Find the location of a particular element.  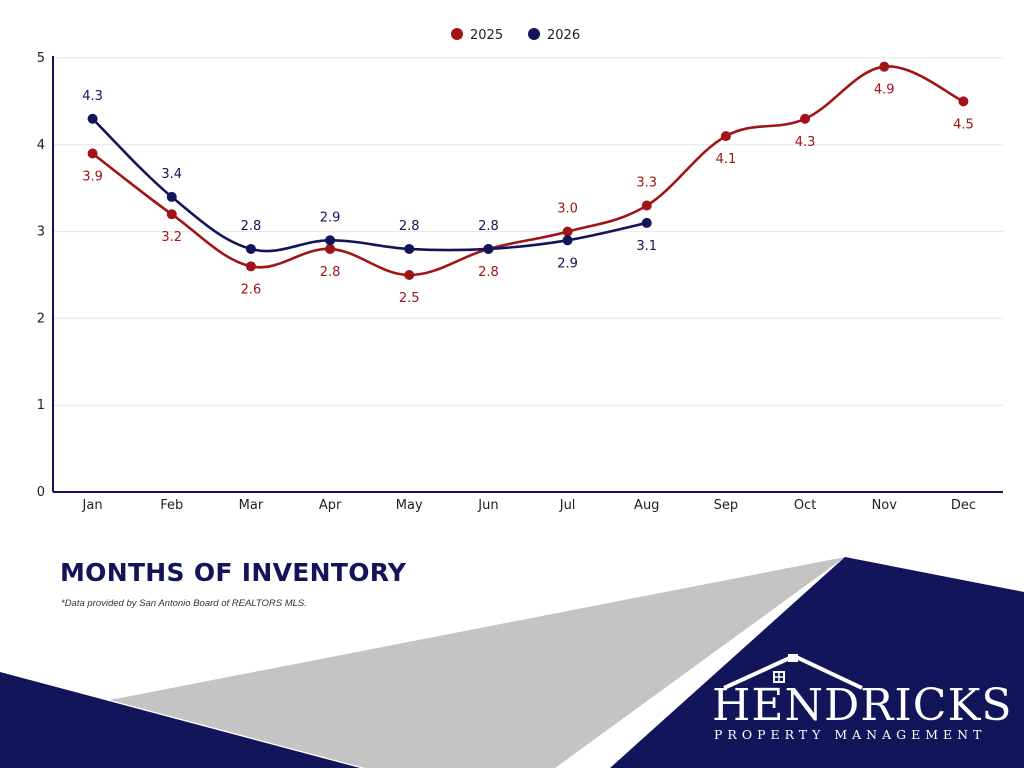

data-label-2025: 4.1 is located at coordinates (726, 159).